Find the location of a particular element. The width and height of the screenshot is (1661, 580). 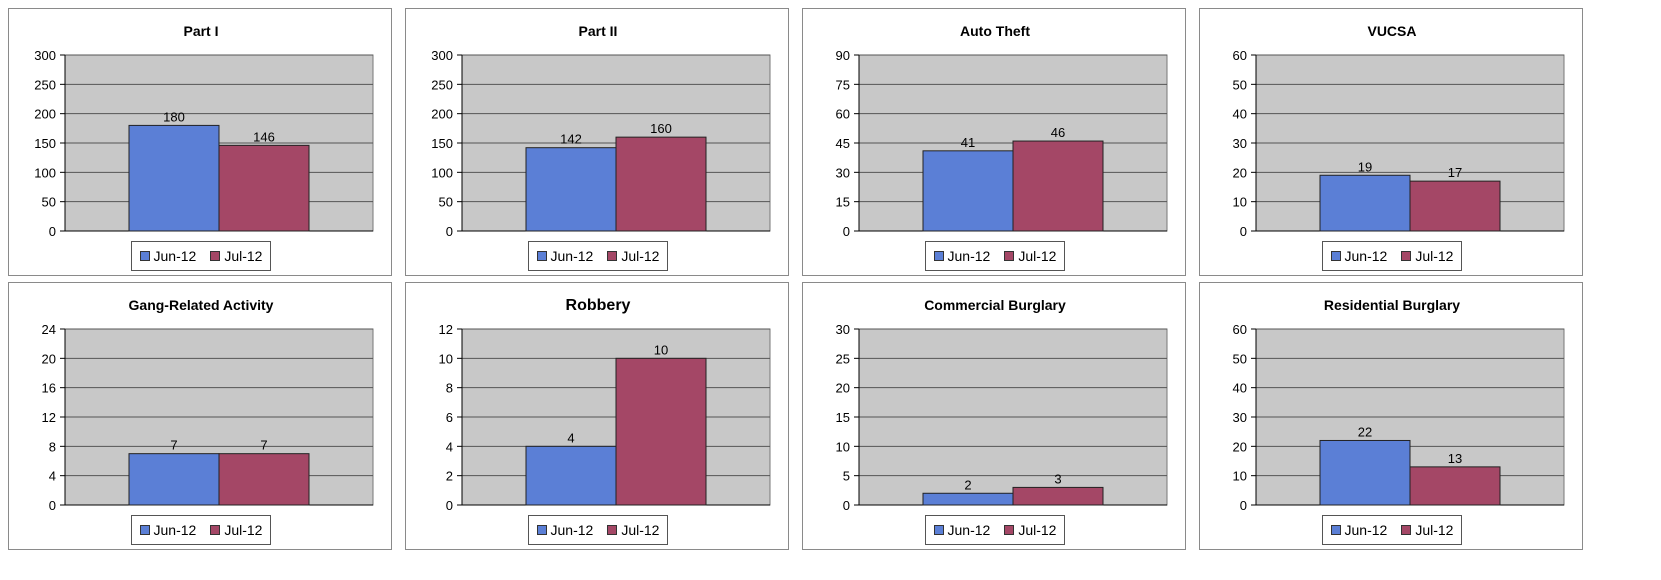

data-label: 146 is located at coordinates (264, 136).